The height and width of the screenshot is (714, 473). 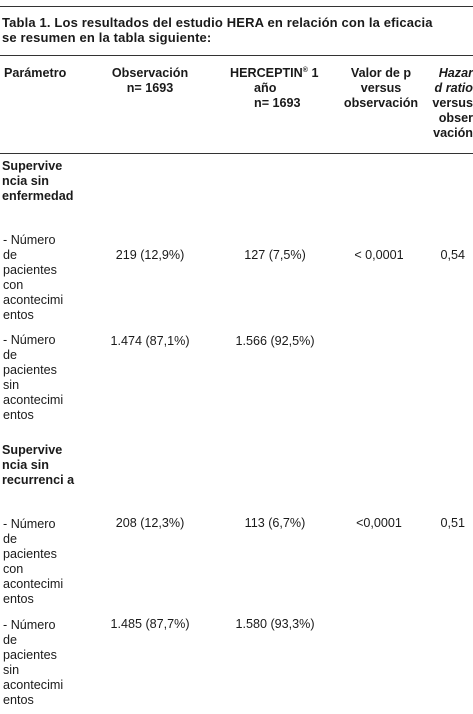 What do you see at coordinates (381, 103) in the screenshot?
I see `header-pvalue-line3: observación` at bounding box center [381, 103].